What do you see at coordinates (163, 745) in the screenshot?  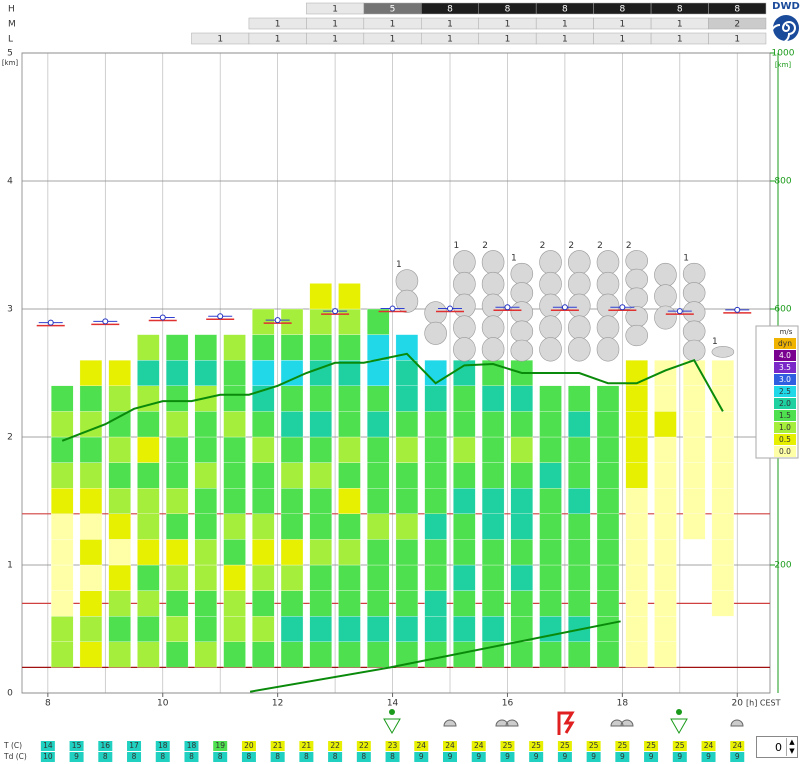 I see `table-value: 18` at bounding box center [163, 745].